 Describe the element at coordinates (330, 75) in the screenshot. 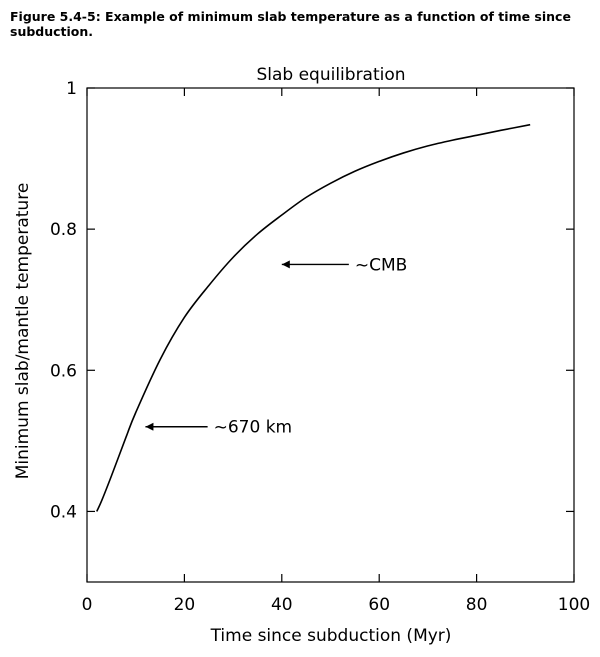

I see `chart-title: Slab equilibration` at that location.